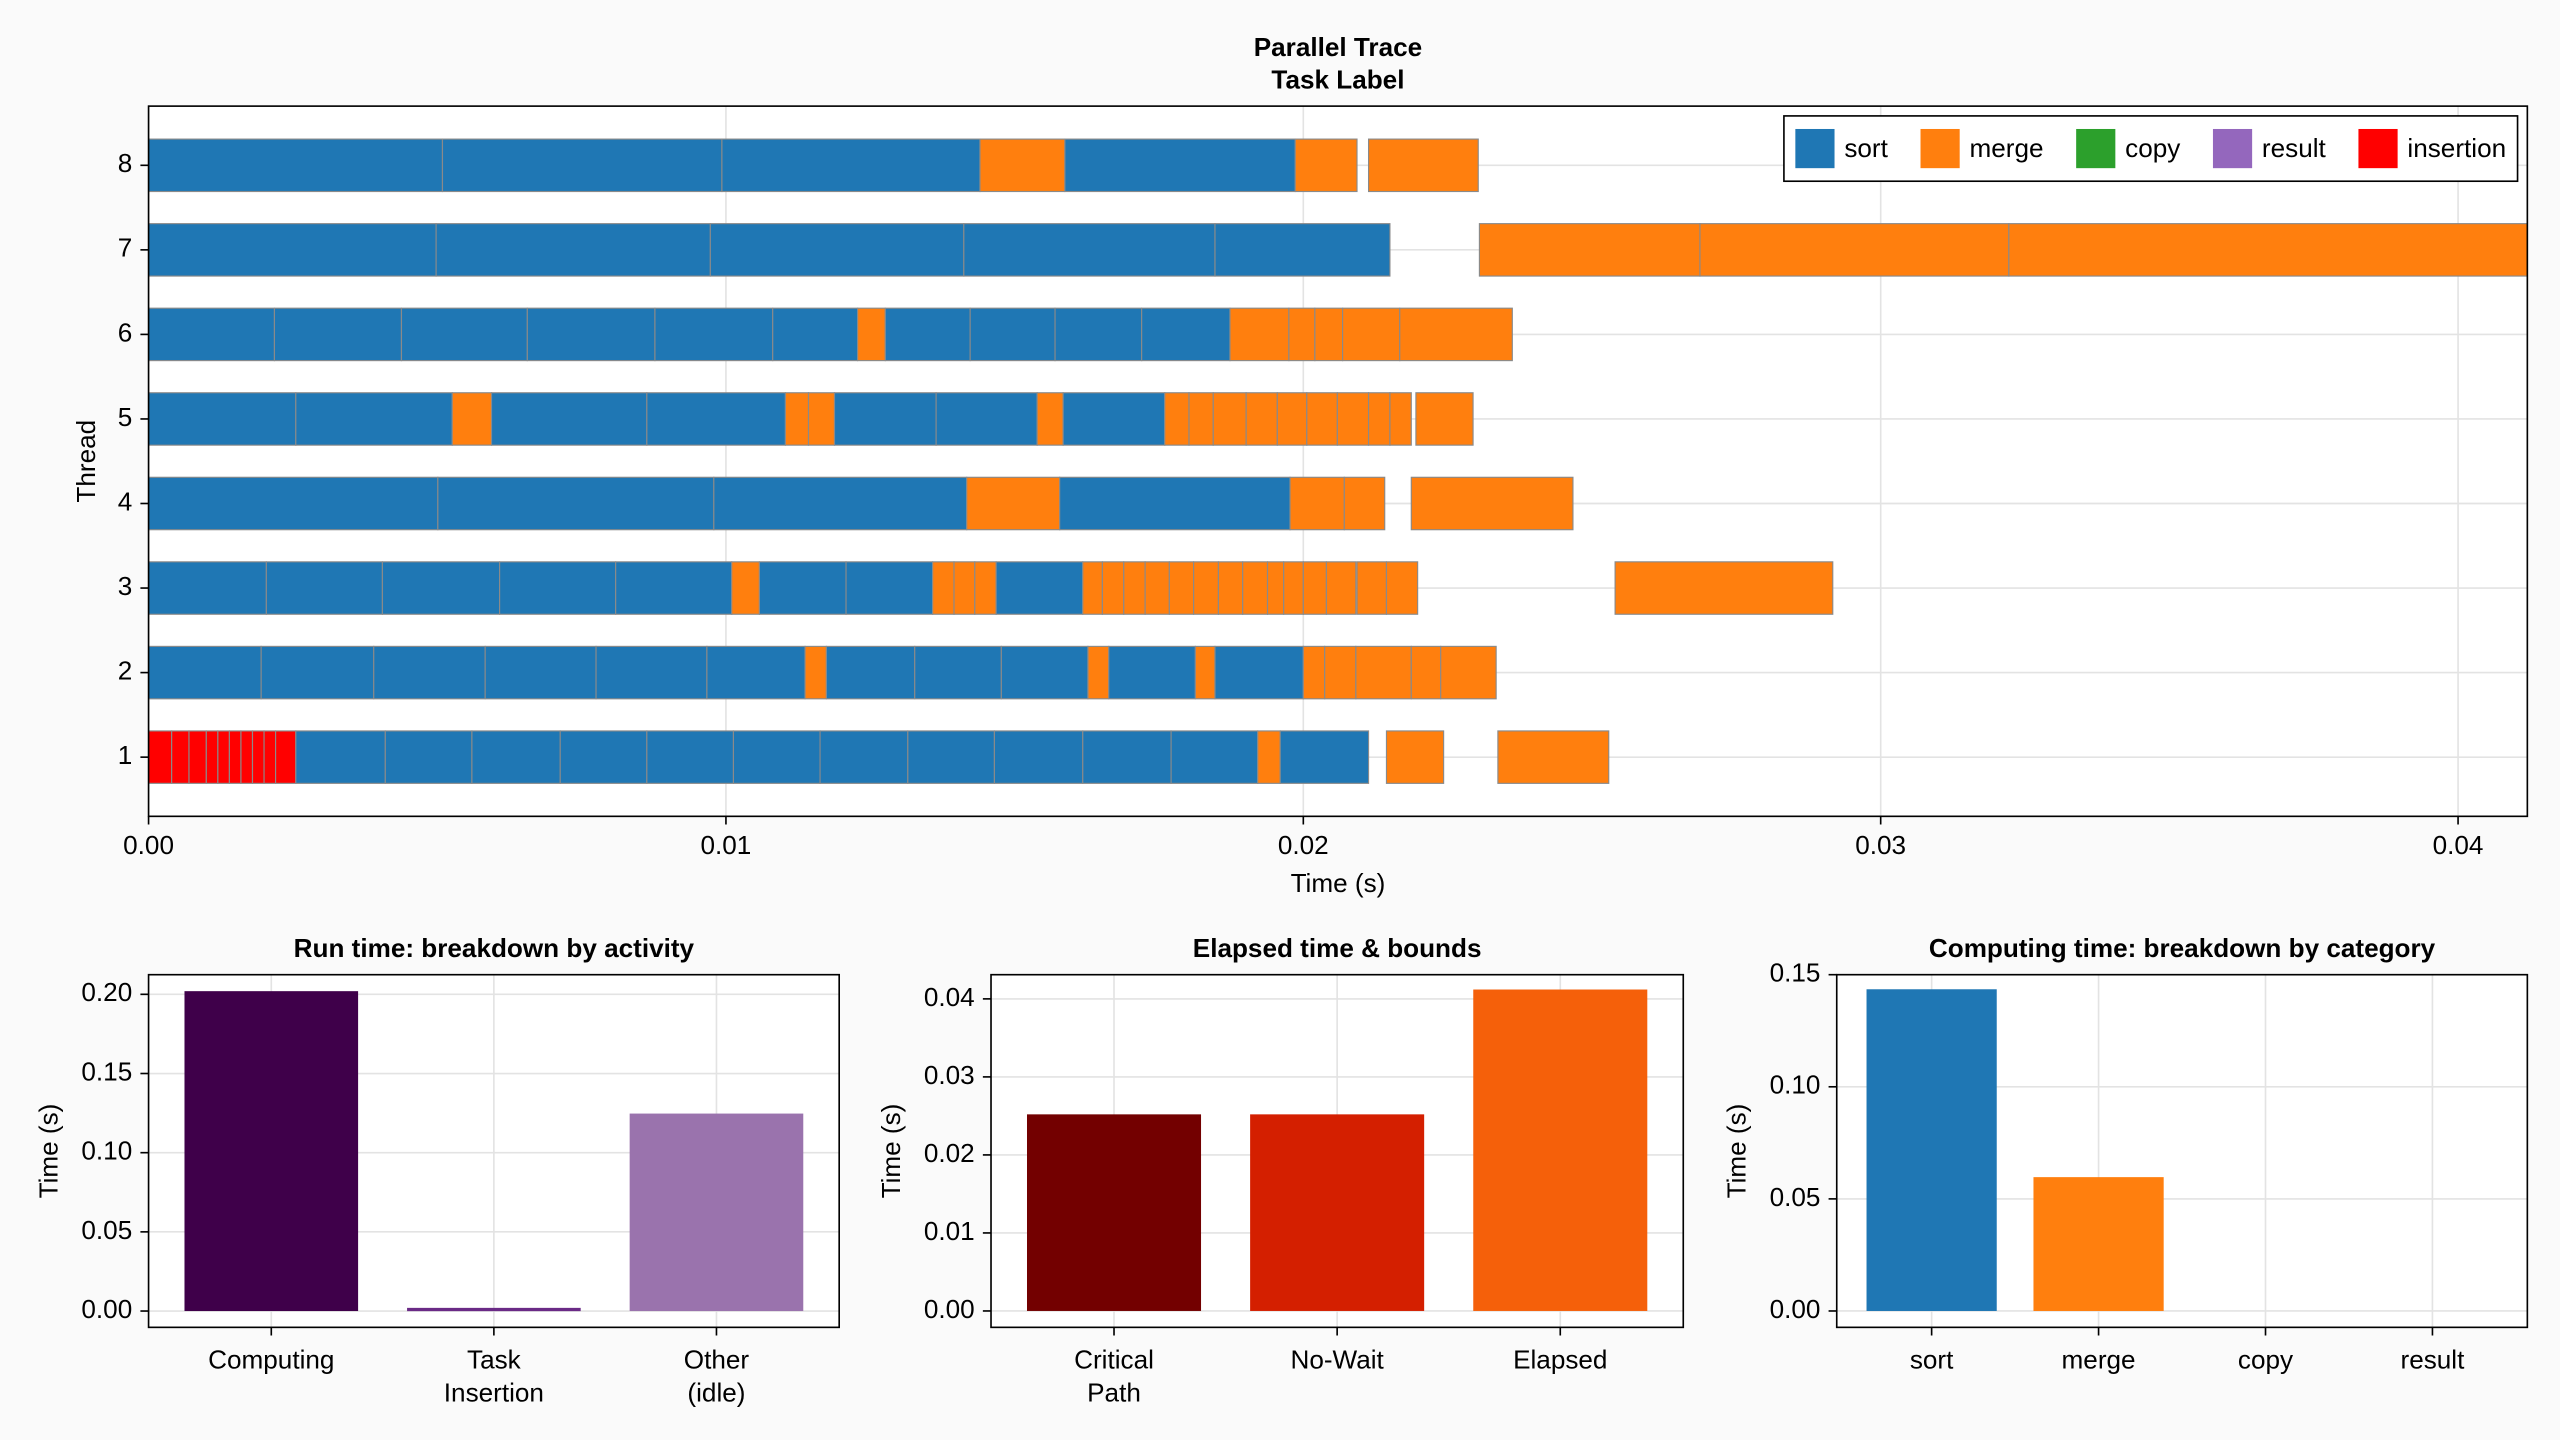 This screenshot has height=1440, width=2560. I want to click on y-tick-label: 1, so click(125, 755).